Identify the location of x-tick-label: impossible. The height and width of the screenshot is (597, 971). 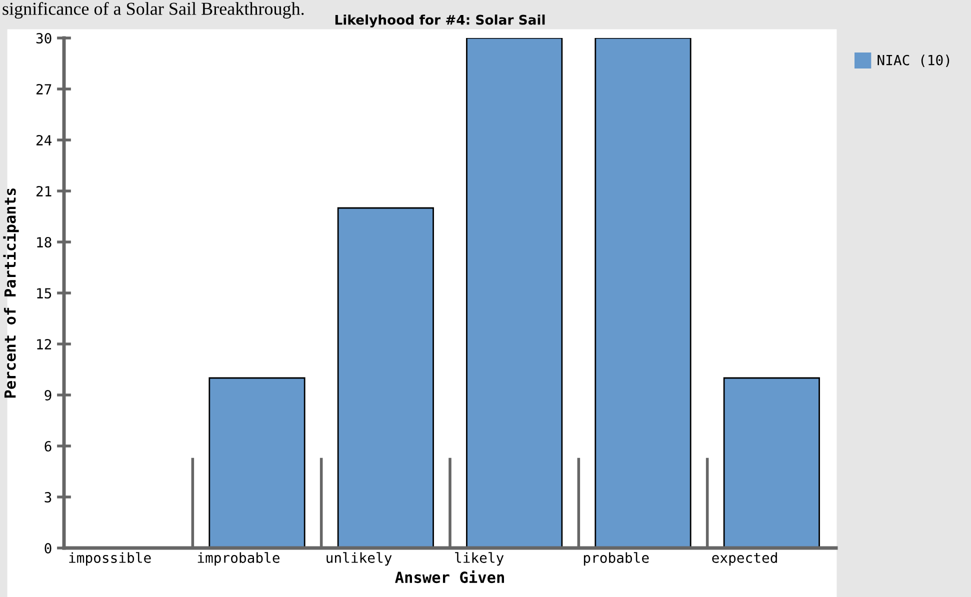
(110, 559).